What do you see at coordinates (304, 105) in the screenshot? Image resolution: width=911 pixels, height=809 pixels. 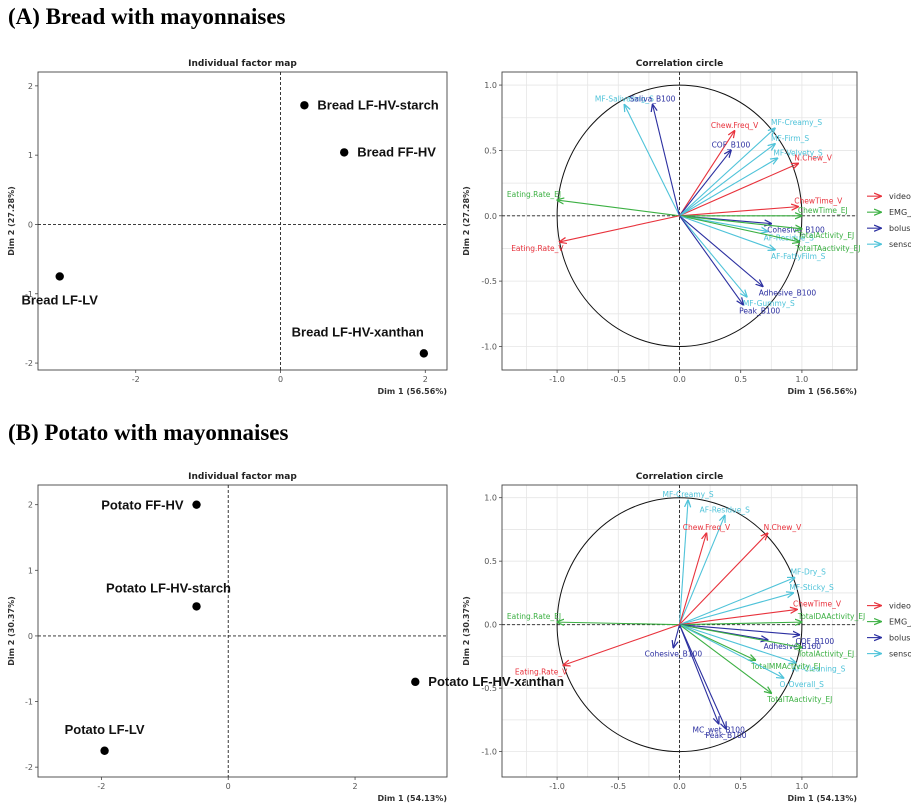 I see `point-bread-lf-hv-starch` at bounding box center [304, 105].